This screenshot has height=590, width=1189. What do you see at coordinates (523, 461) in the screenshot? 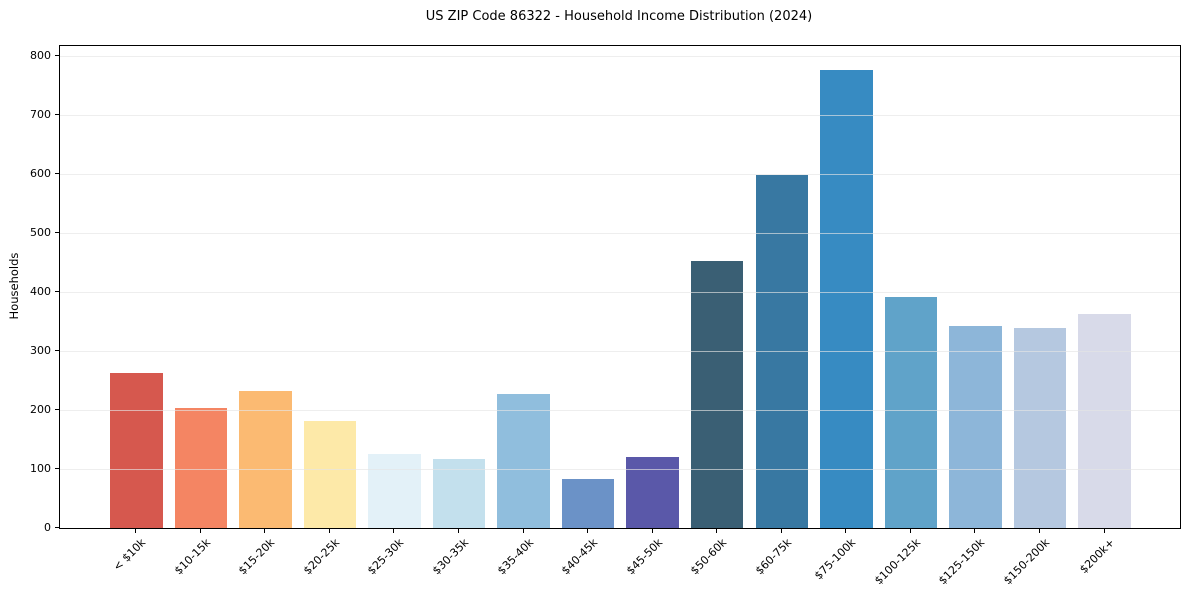
I see `bar-$35-40k` at bounding box center [523, 461].